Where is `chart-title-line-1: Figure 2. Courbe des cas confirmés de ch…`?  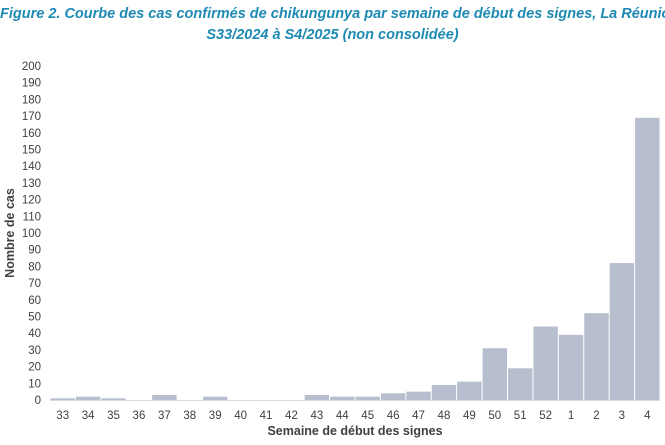
chart-title-line-1: Figure 2. Courbe des cas confirmés de ch… is located at coordinates (332, 14).